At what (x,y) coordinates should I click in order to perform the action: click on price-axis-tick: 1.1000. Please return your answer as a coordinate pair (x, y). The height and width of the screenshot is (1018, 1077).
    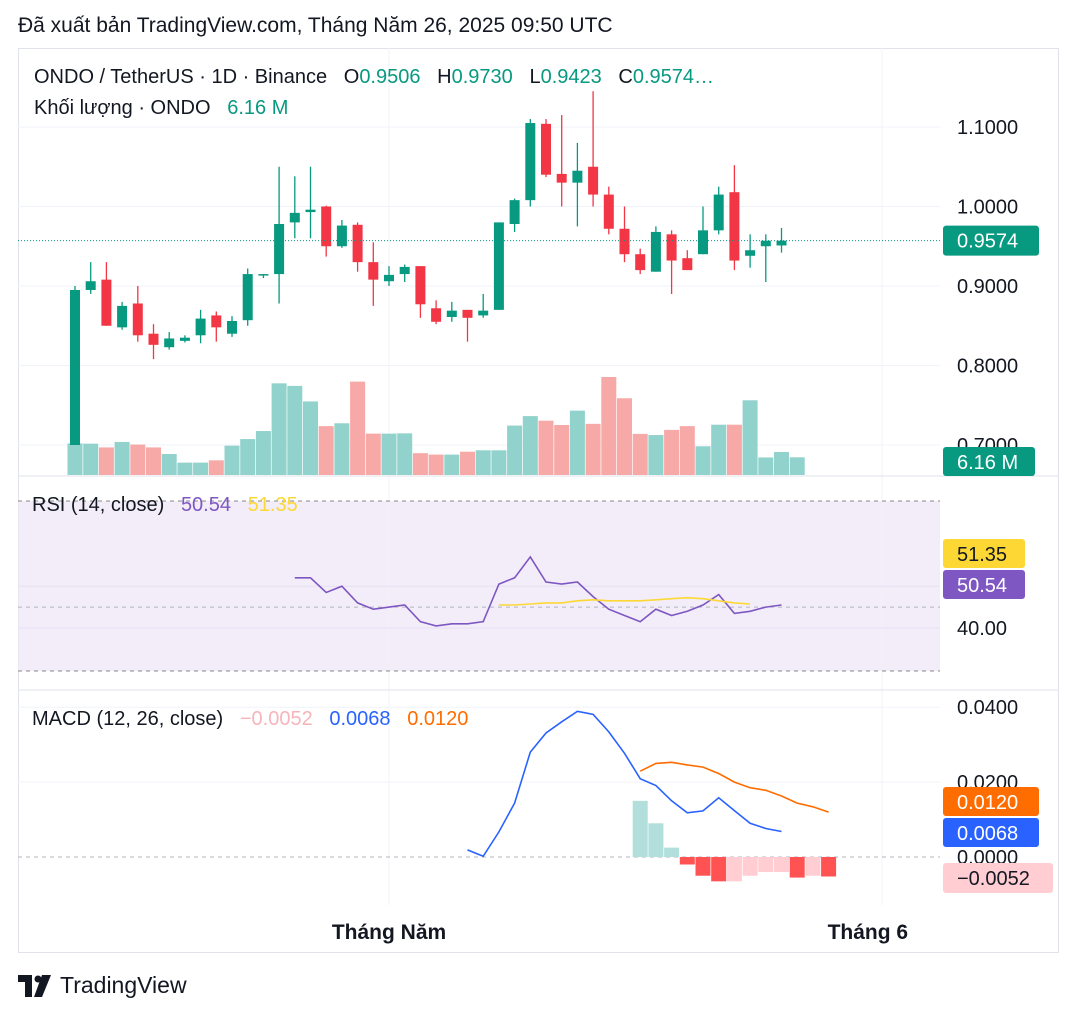
    Looking at the image, I should click on (987, 128).